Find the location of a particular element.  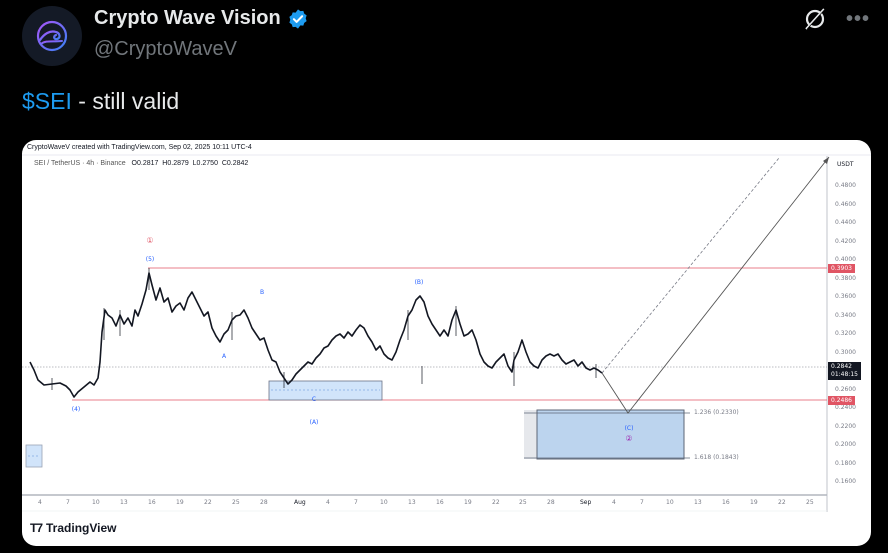

wave-label-A: (A) is located at coordinates (314, 422).